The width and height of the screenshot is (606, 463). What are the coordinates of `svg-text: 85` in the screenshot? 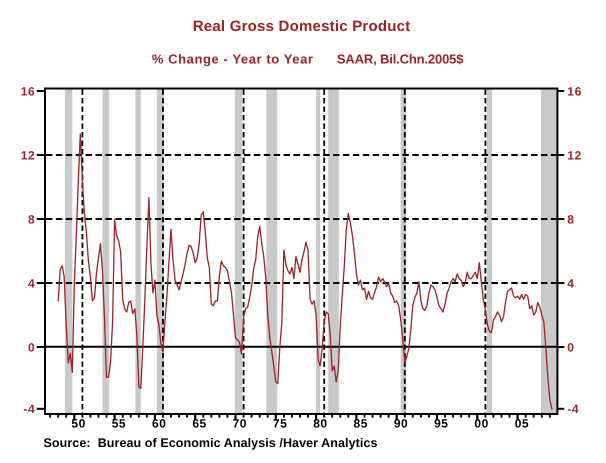 It's located at (361, 424).